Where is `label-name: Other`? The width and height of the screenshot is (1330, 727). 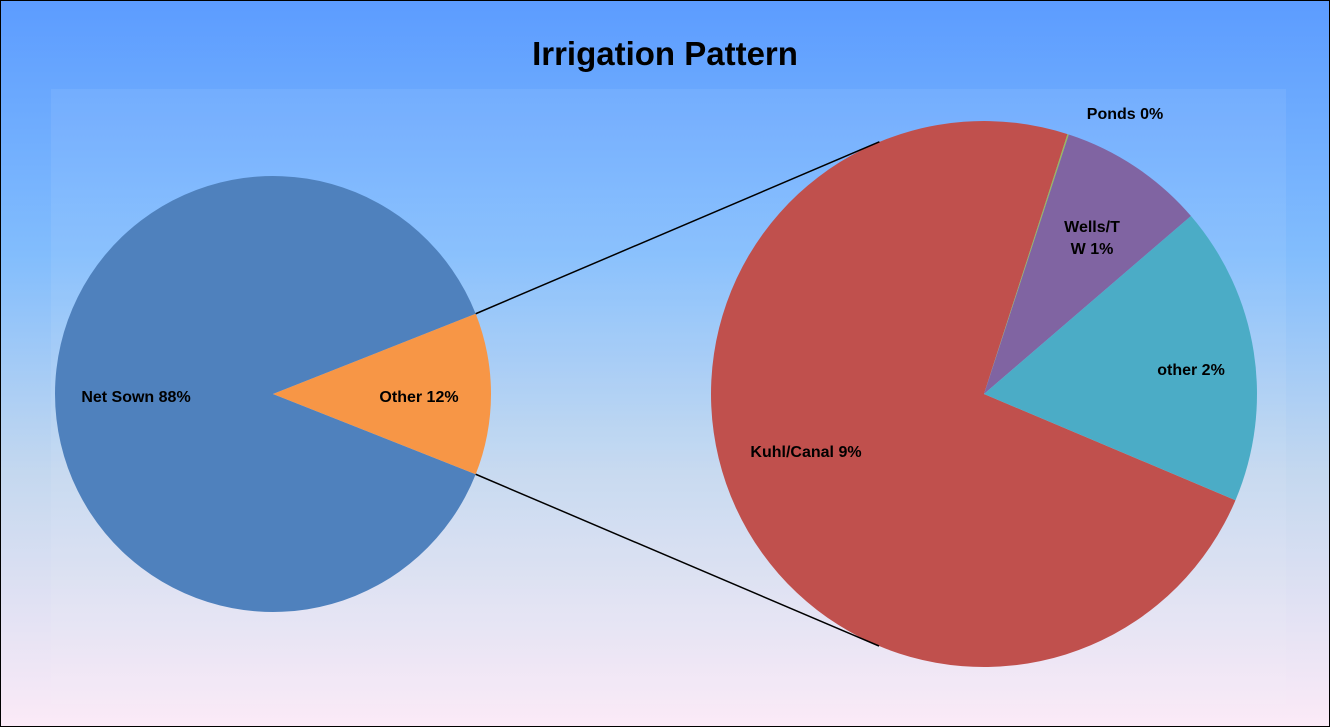 label-name: Other is located at coordinates (401, 397).